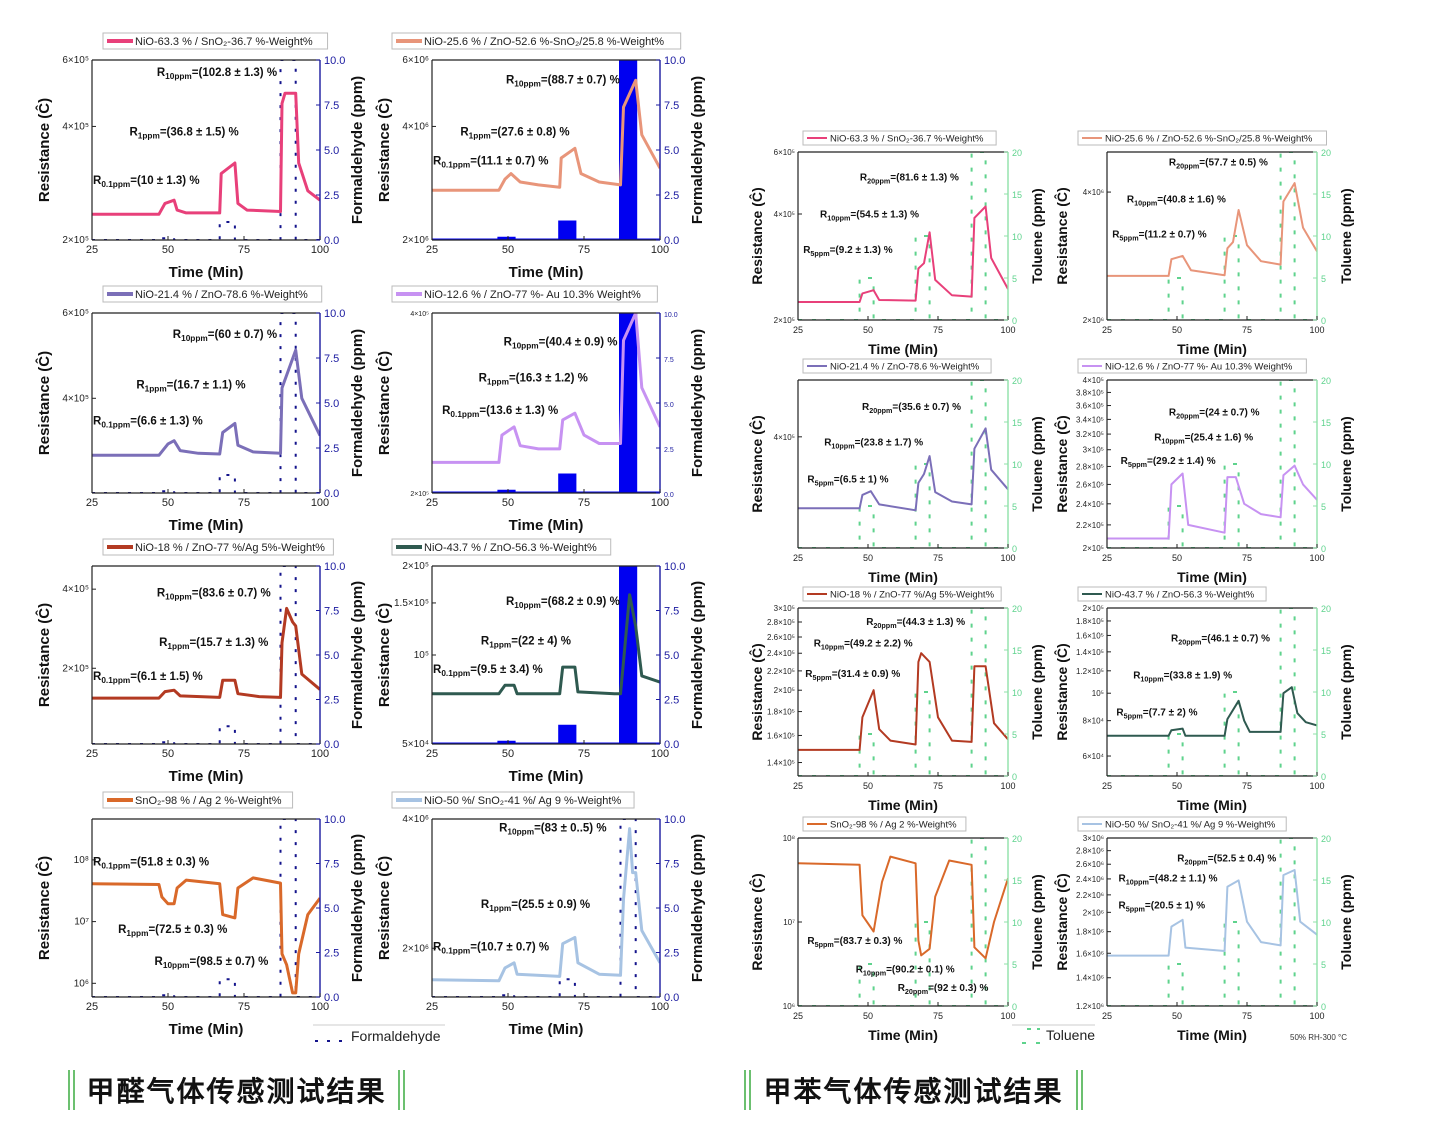 The image size is (1436, 1148). I want to click on response-annotation: R5ppm=(11.2 ± 0.7) %, so click(1159, 236).